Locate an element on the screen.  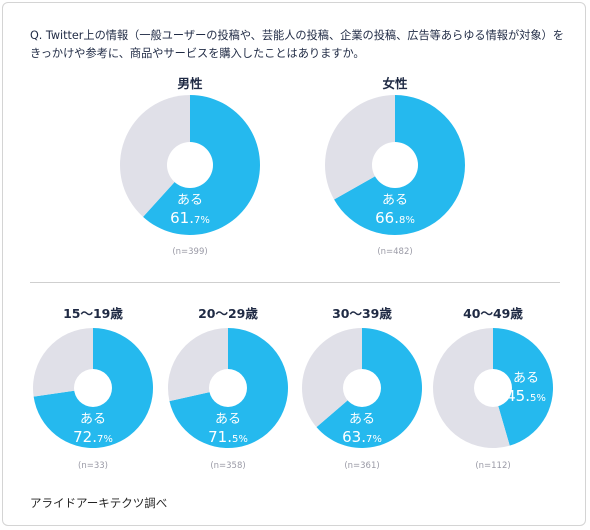
slice-value-main: 45. is located at coordinates (518, 396).